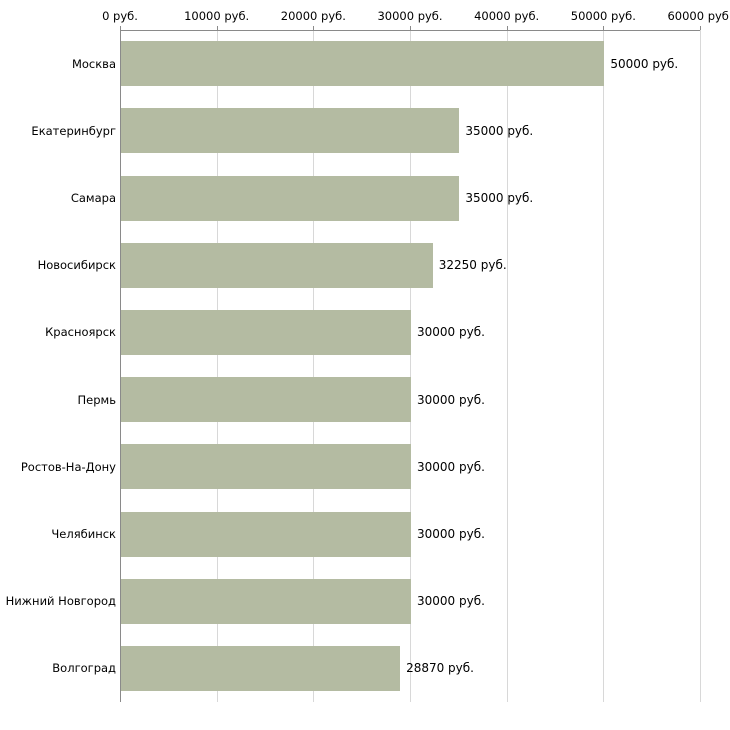 This screenshot has height=730, width=730. What do you see at coordinates (96, 399) in the screenshot?
I see `category-label: Пермь` at bounding box center [96, 399].